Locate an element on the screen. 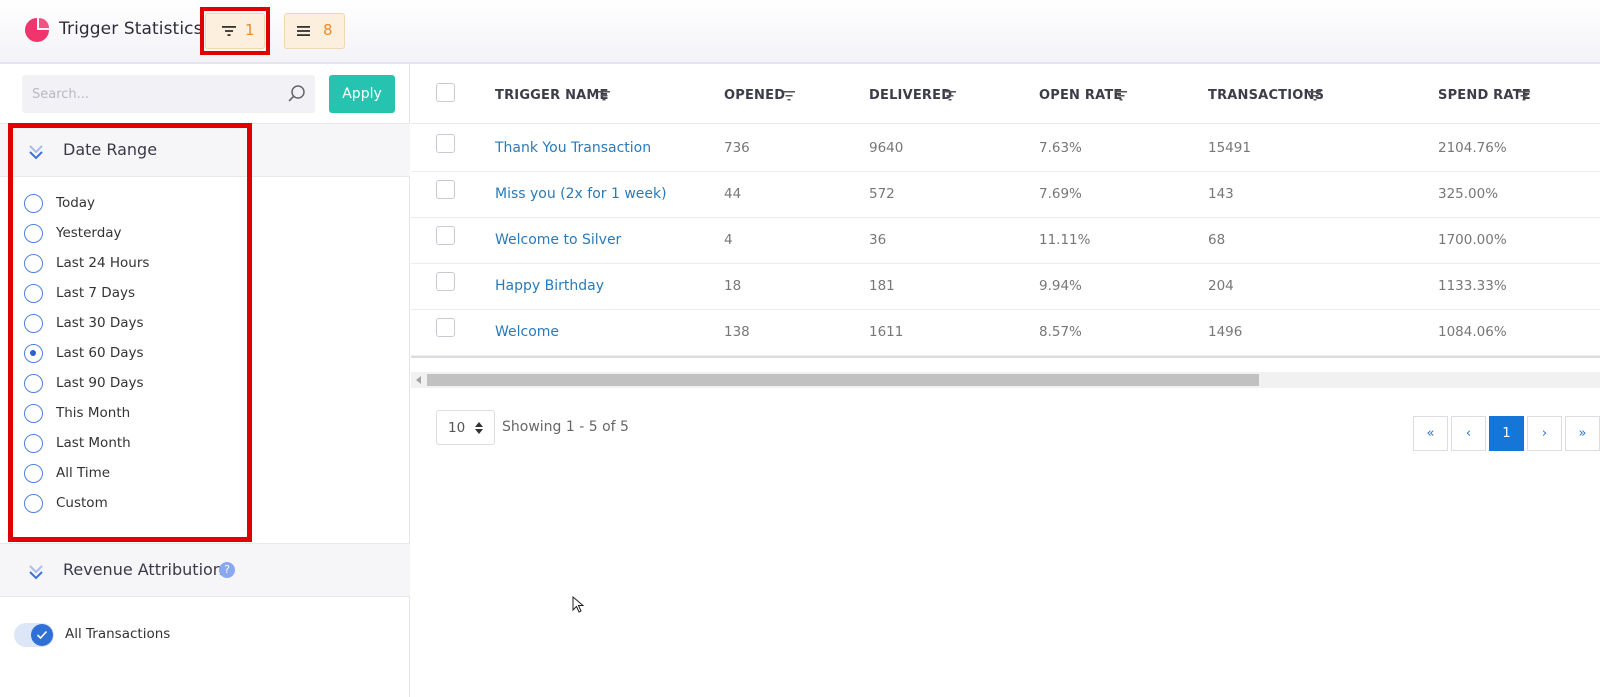 The width and height of the screenshot is (1600, 697). table-cell: 68 is located at coordinates (1217, 240).